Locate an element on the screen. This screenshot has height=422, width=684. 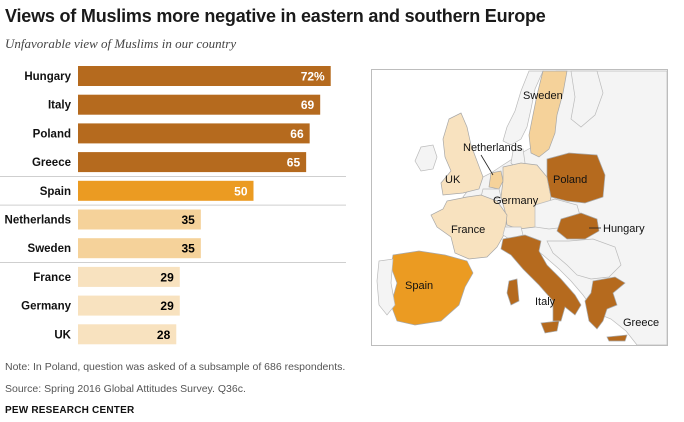
value-label: 66 is located at coordinates (297, 134).